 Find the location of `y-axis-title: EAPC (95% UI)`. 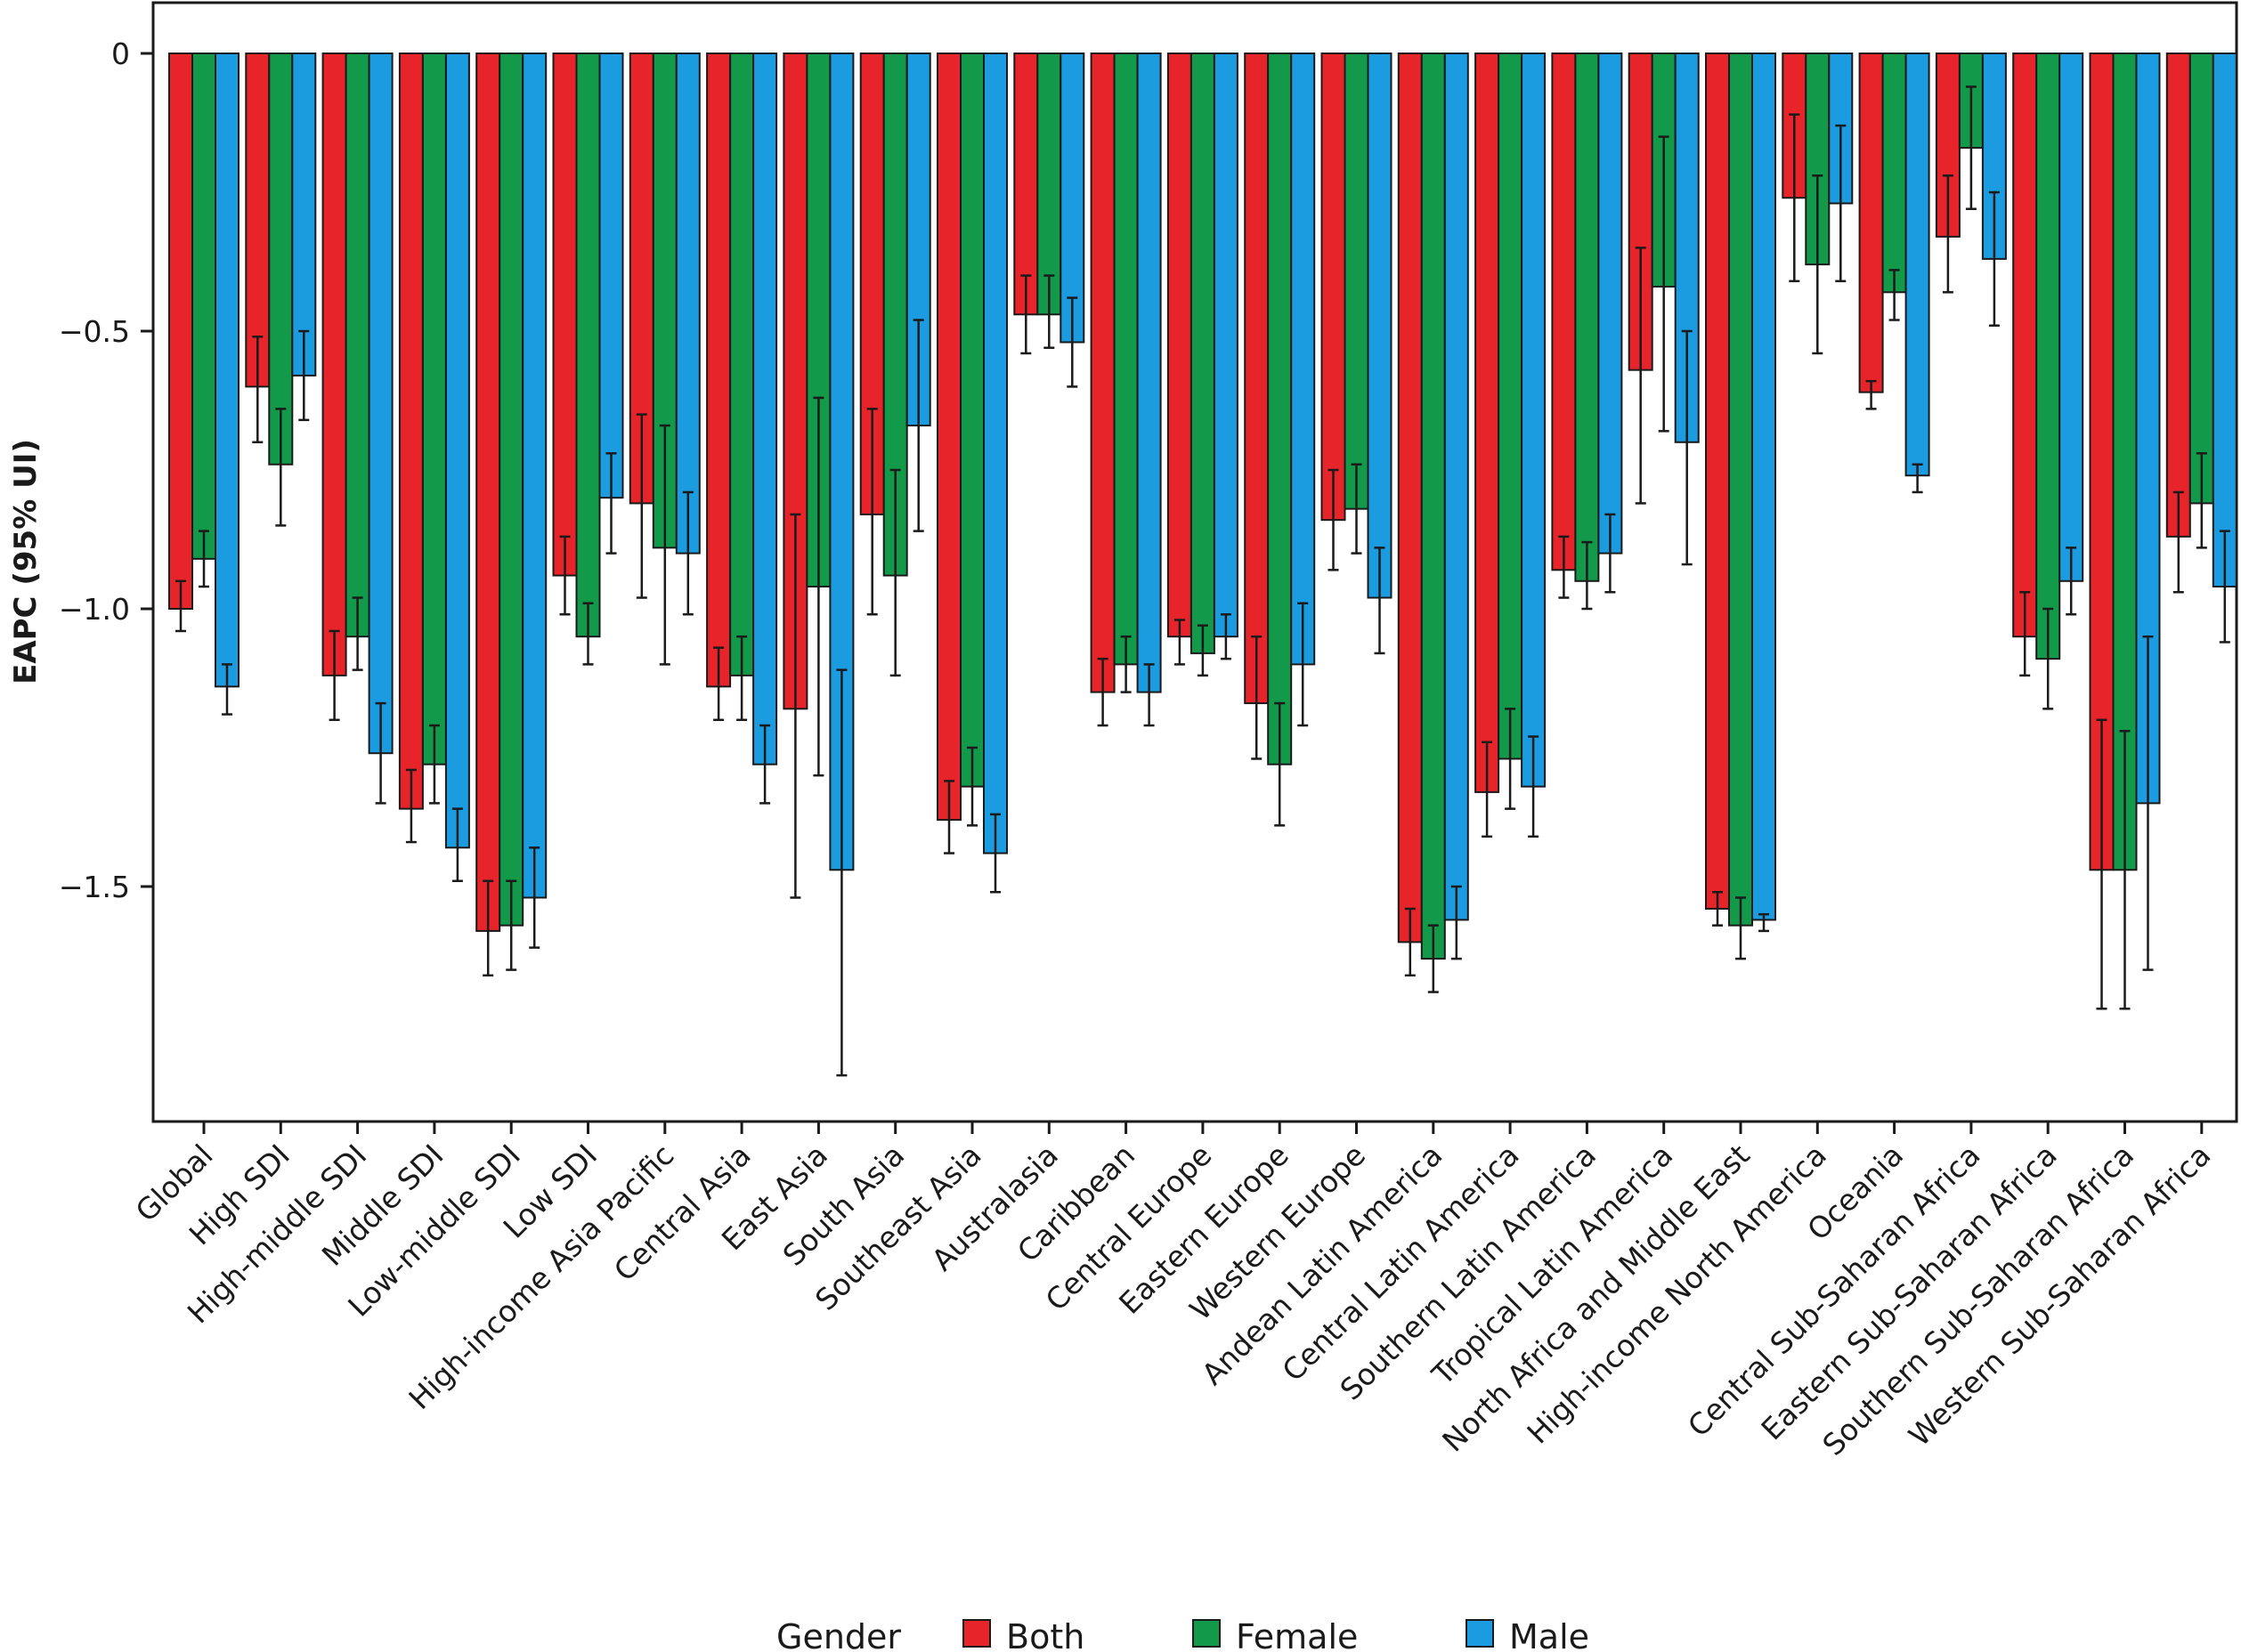

y-axis-title: EAPC (95% UI) is located at coordinates (26, 561).